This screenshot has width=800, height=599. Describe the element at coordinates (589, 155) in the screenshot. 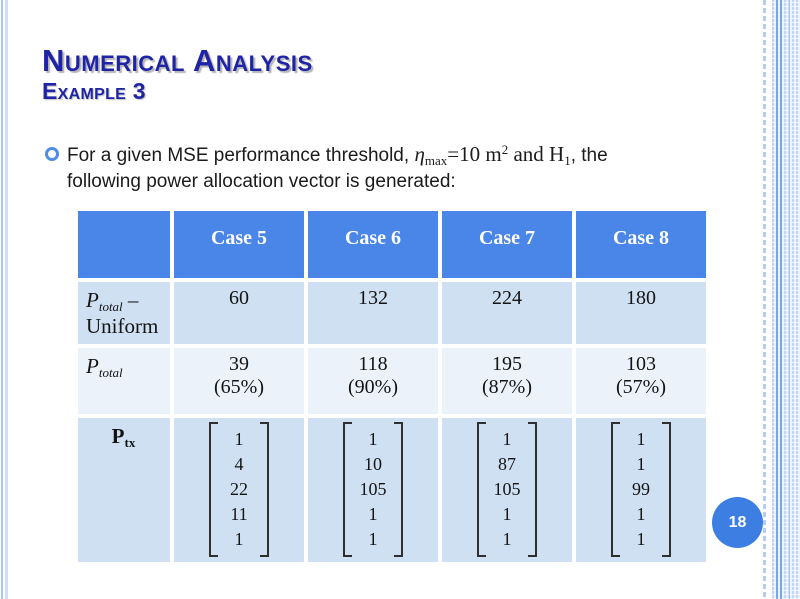

I see `bullet-line1-end: , the` at that location.